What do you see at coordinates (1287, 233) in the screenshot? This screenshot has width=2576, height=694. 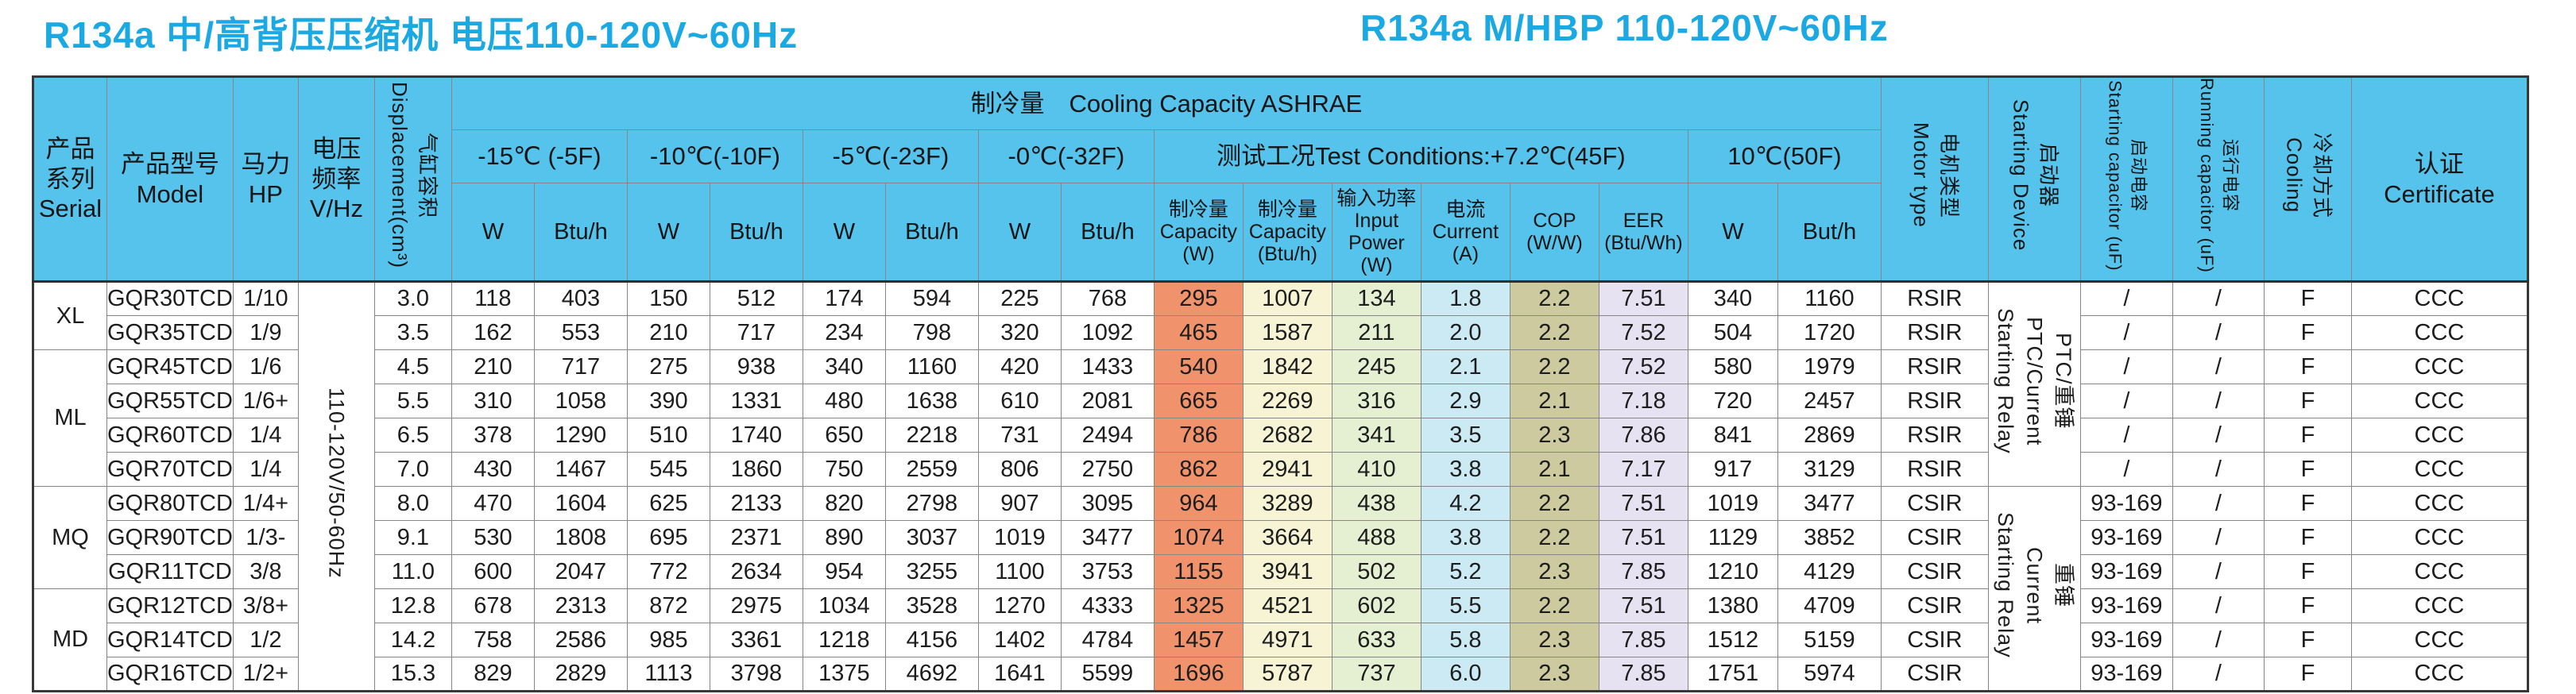 I see `header-capacity-btu: 制冷量 Capacity (Btu/h)` at bounding box center [1287, 233].